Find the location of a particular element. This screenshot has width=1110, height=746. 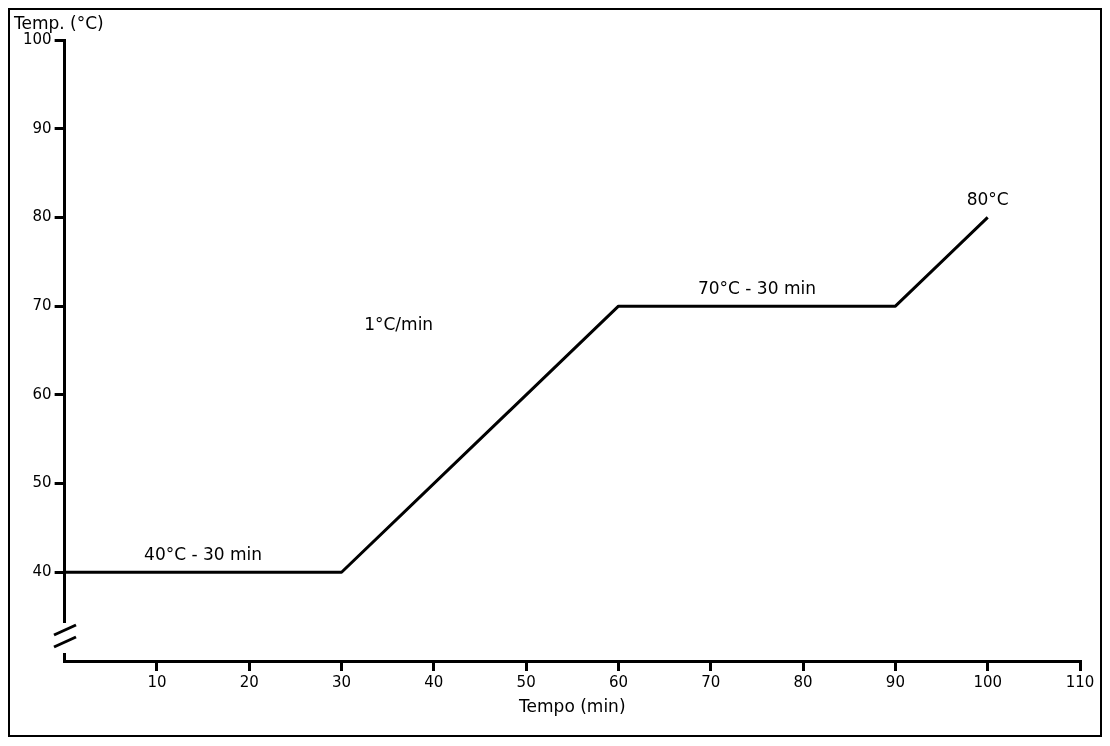

annotation: 40°C - 30 min is located at coordinates (203, 554).